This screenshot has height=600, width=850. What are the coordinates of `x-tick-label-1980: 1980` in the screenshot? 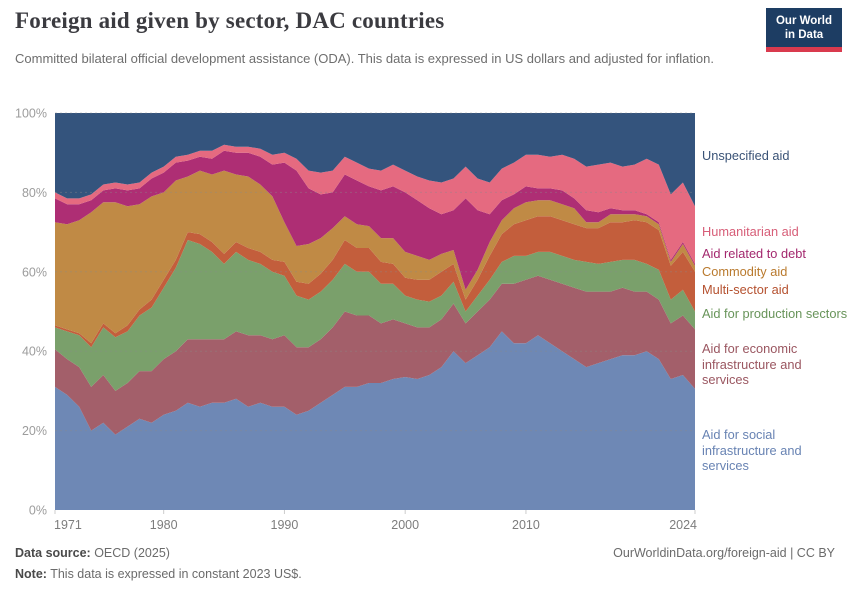 It's located at (164, 525).